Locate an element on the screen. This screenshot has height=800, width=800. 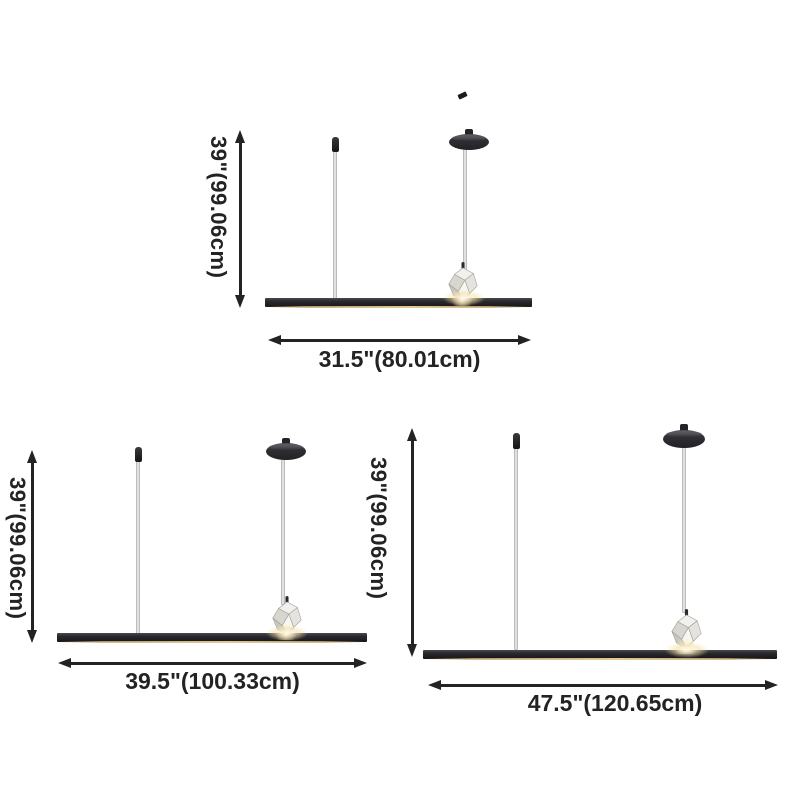
width-dimension-label: 39.5"(100.33cm) is located at coordinates (212, 681).